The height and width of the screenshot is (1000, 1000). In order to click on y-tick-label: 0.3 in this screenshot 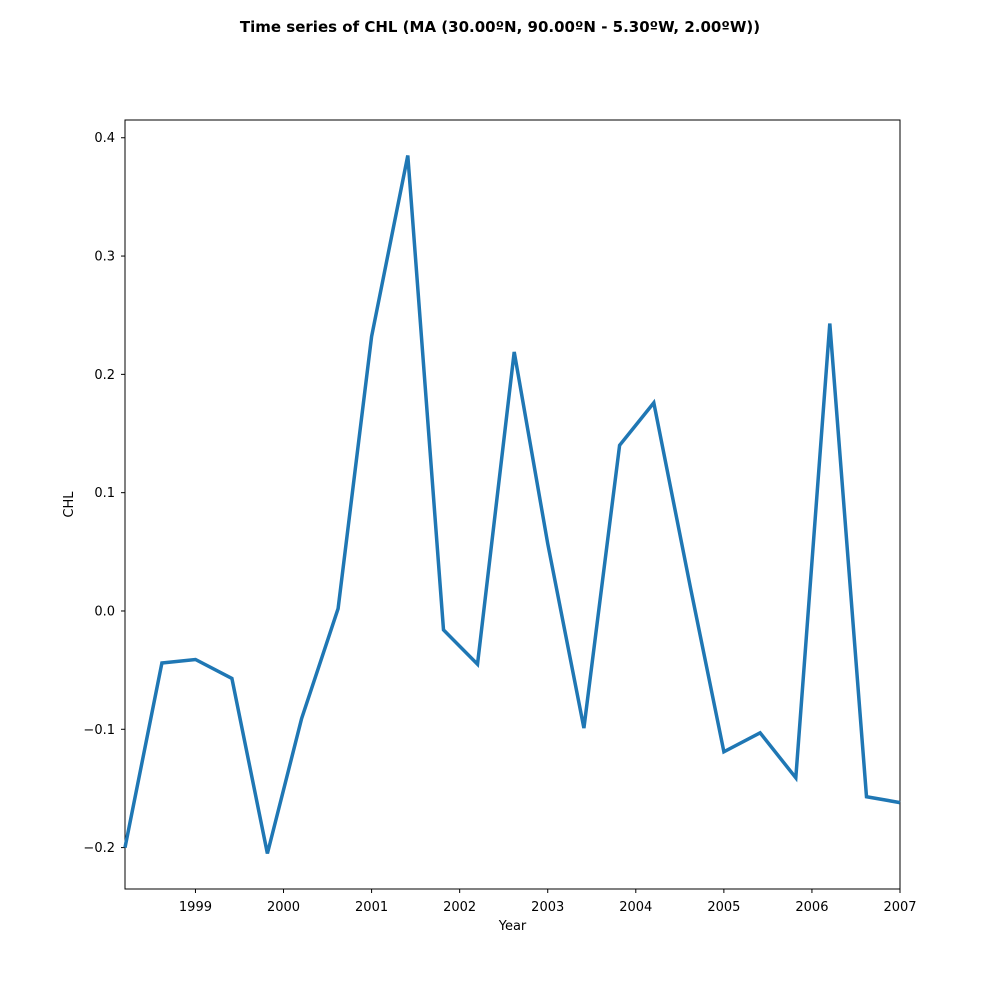, I will do `click(104, 257)`.